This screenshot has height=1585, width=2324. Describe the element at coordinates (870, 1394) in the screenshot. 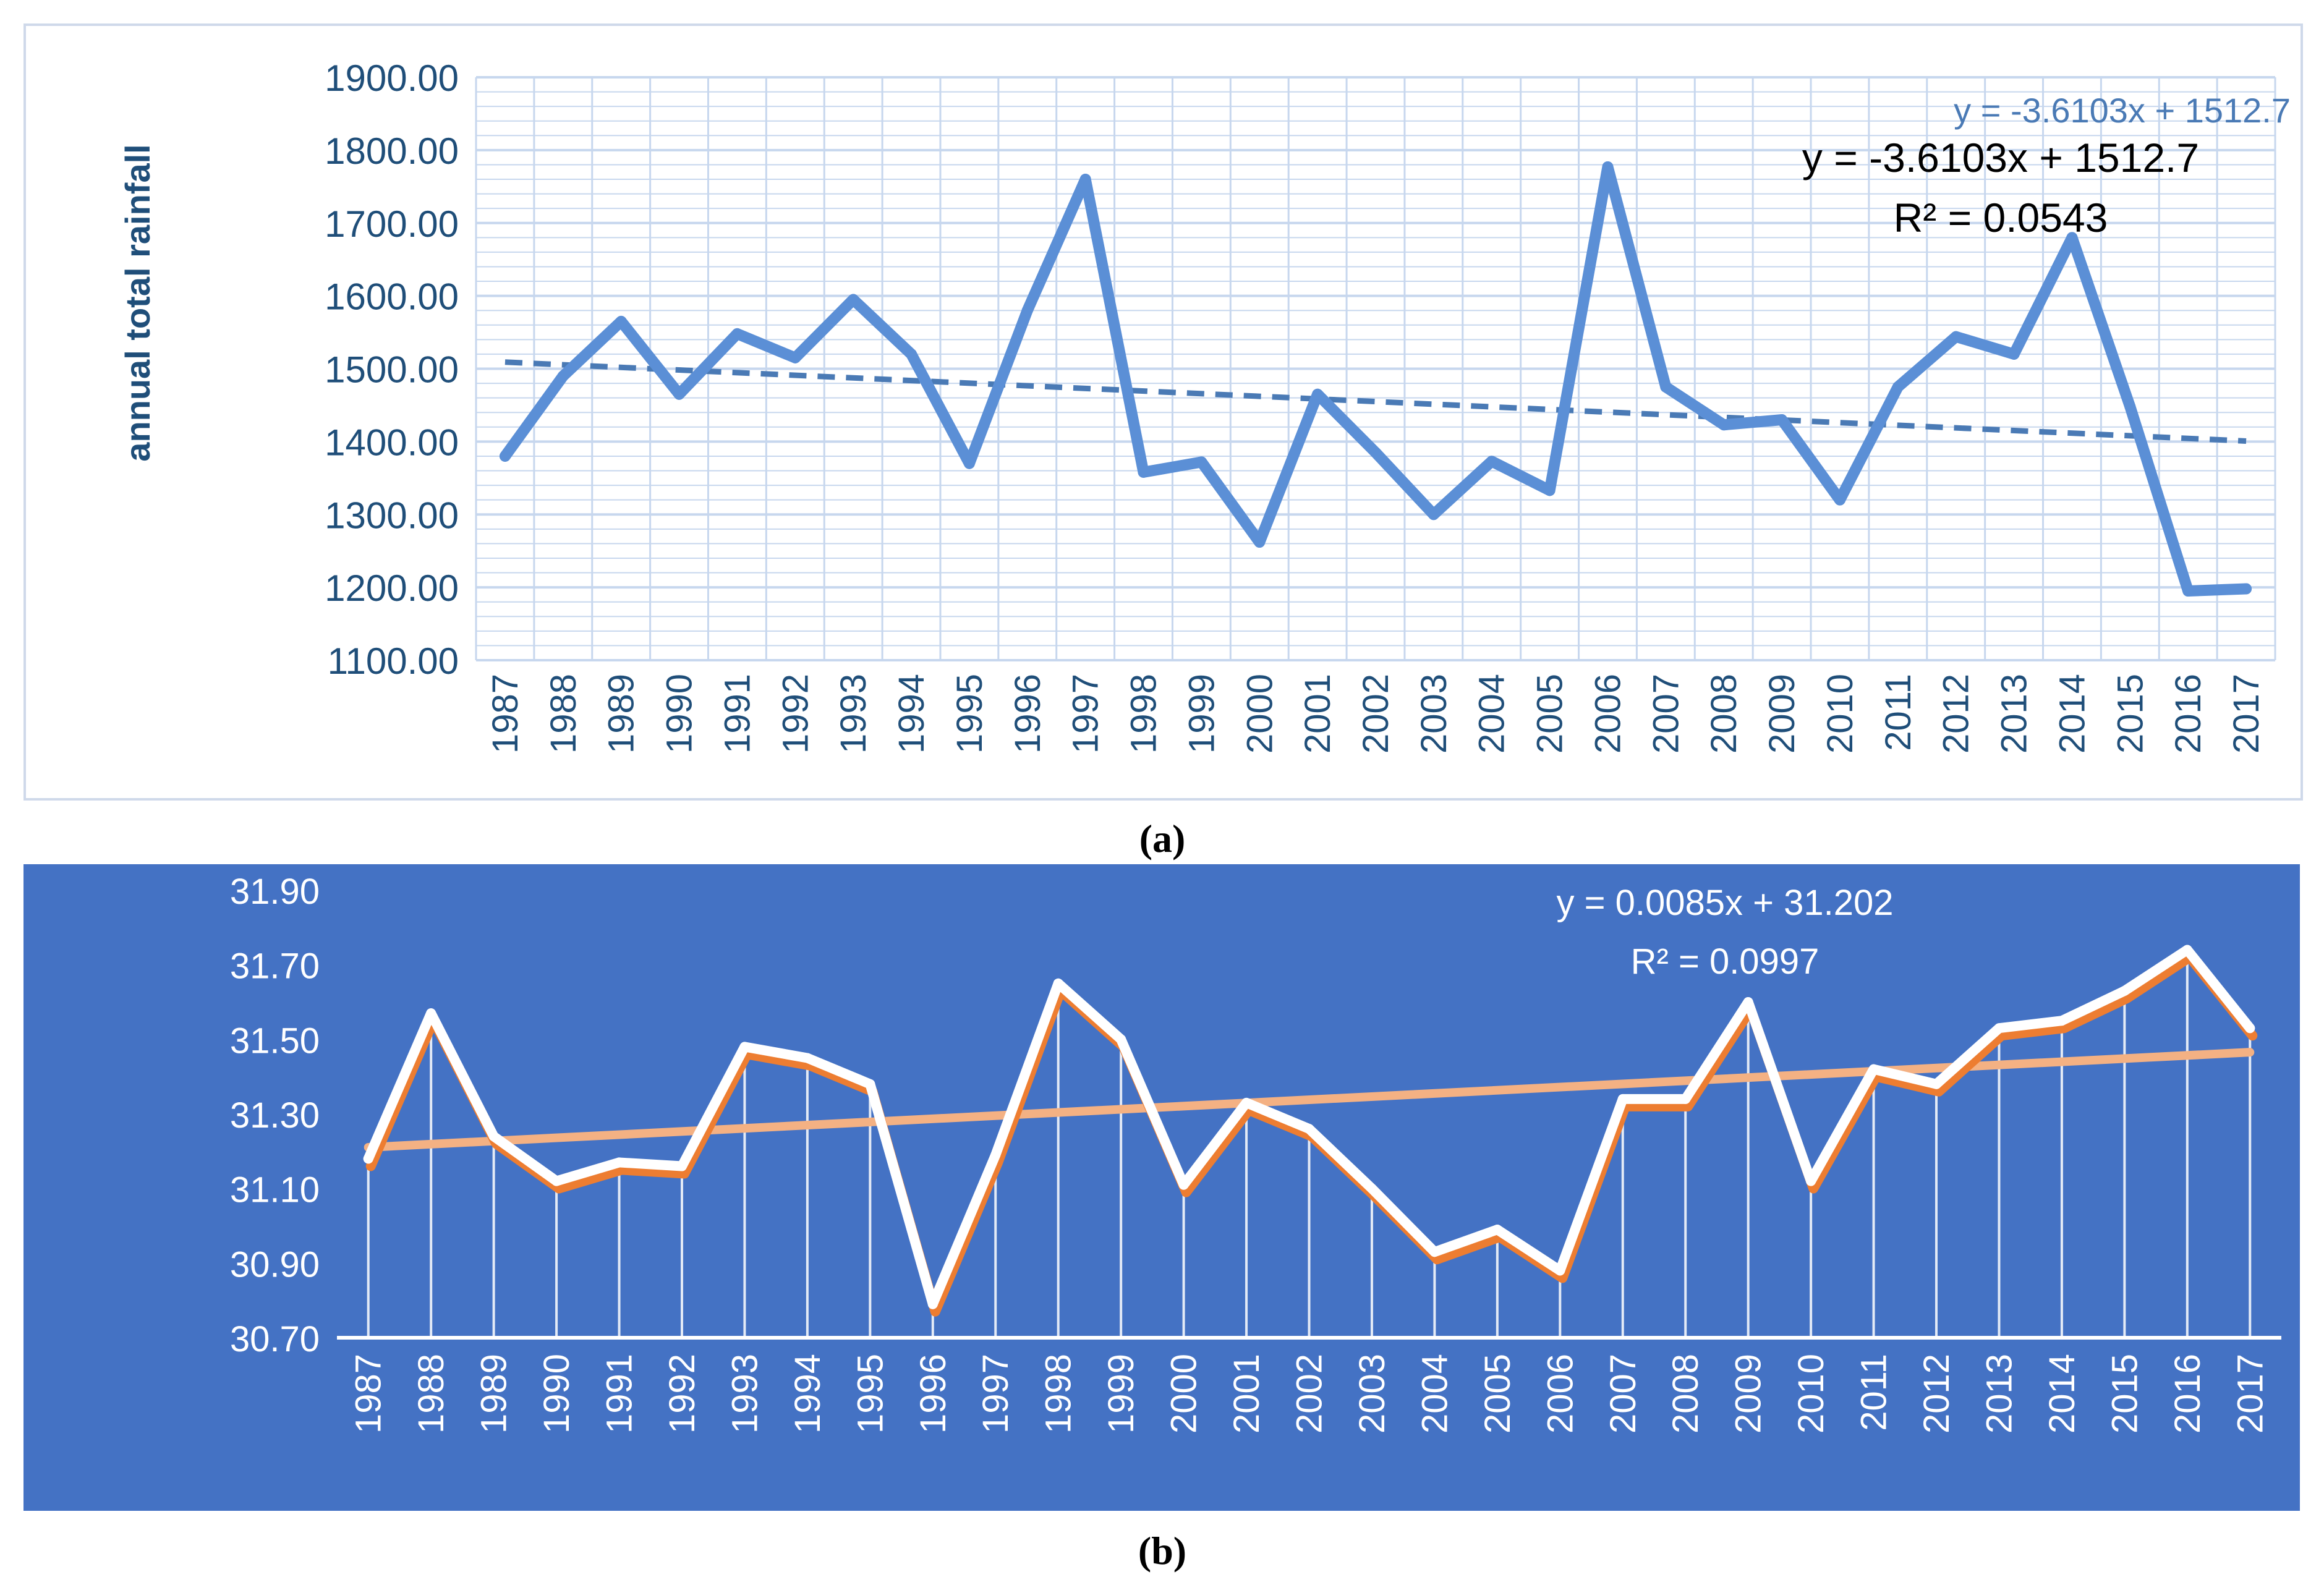

I see `x-tick-label: 1995` at that location.